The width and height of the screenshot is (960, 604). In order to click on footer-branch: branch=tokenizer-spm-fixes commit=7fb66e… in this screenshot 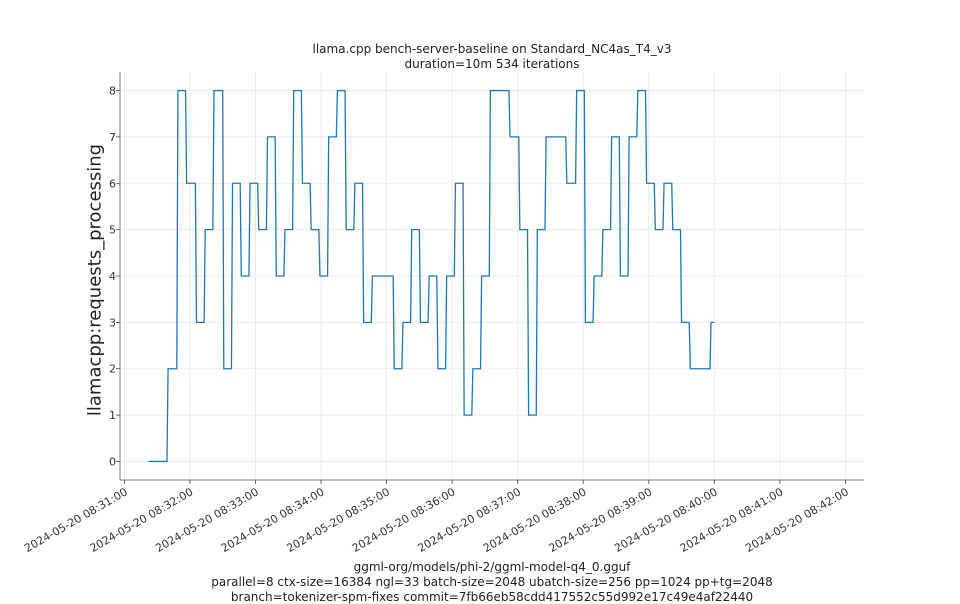, I will do `click(492, 597)`.